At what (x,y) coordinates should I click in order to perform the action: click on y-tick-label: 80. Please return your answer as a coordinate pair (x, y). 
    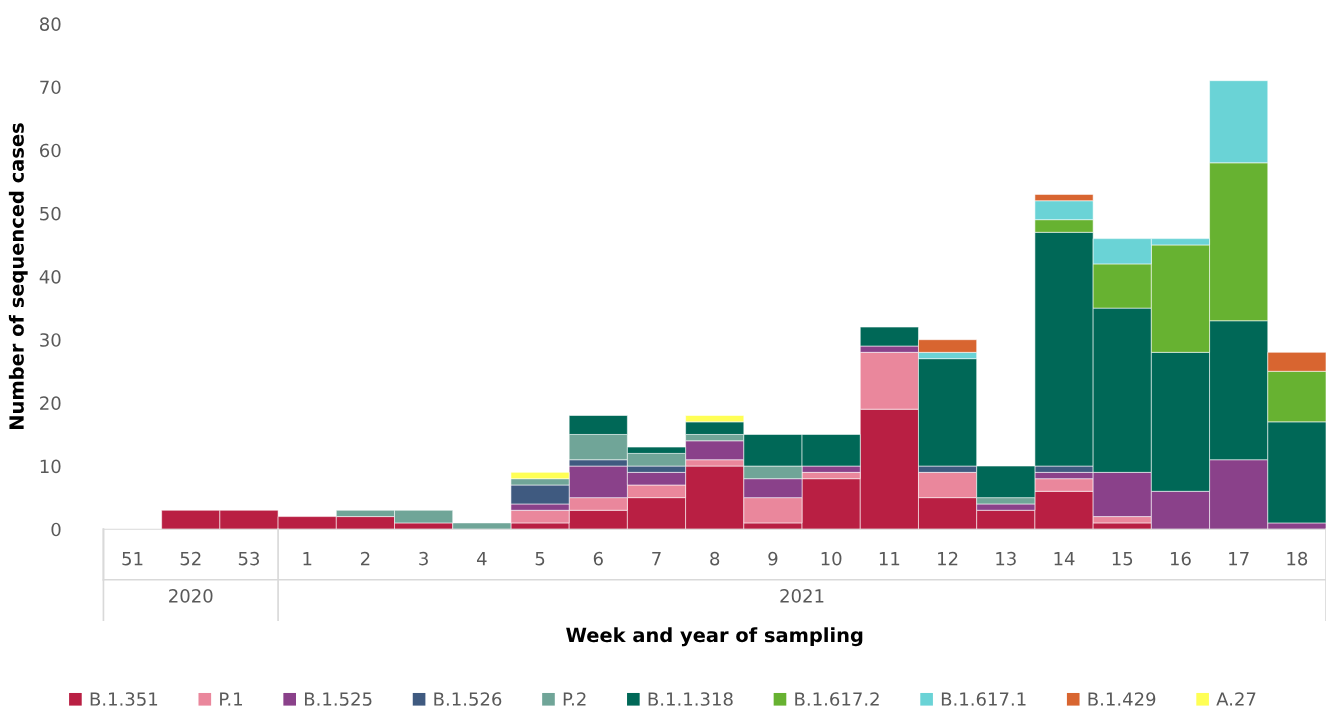
    Looking at the image, I should click on (50, 24).